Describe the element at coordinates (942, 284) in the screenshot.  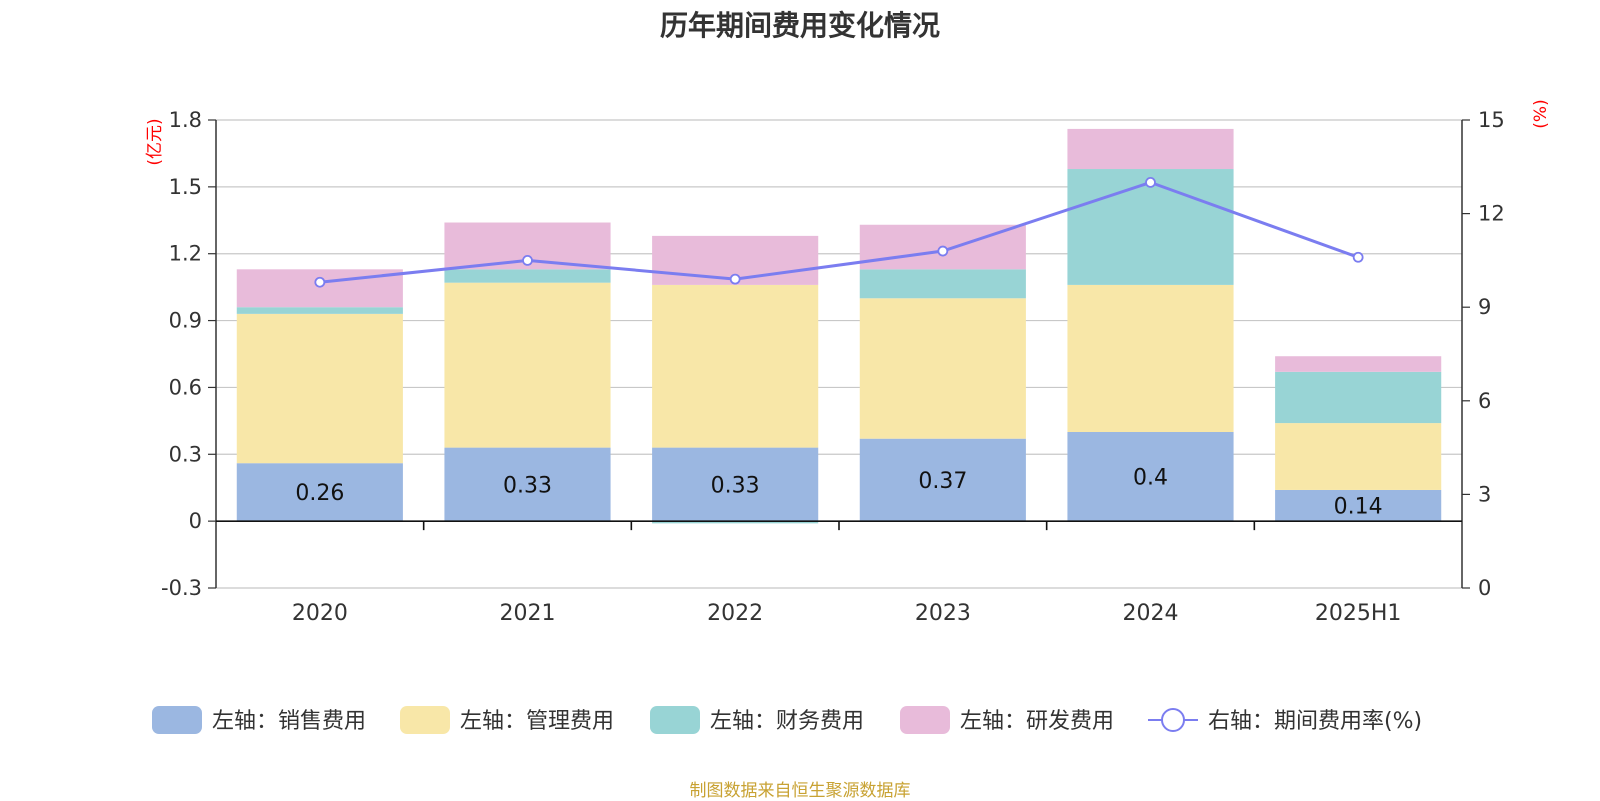
I see `bar-segment-series-2-2023` at that location.